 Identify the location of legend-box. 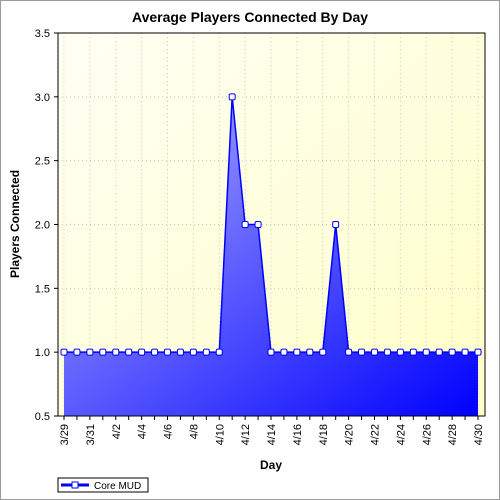
(103, 485).